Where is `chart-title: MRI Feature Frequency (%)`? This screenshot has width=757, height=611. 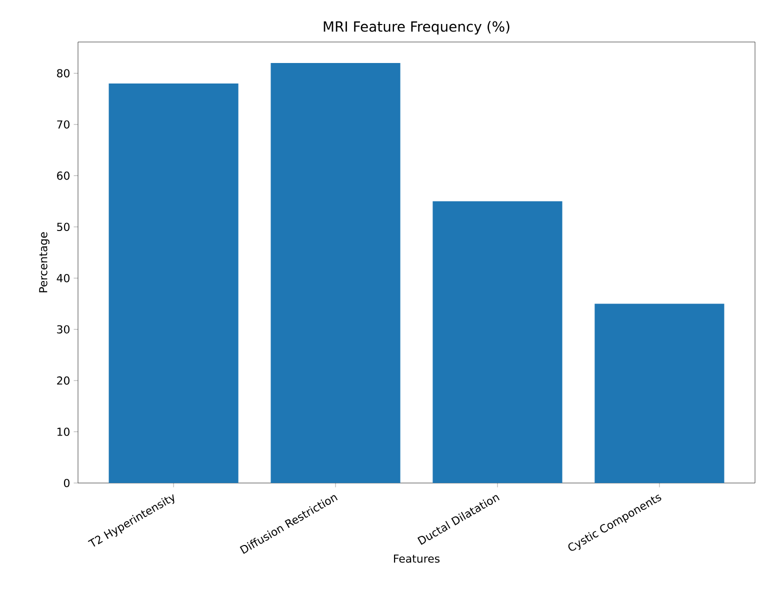 chart-title: MRI Feature Frequency (%) is located at coordinates (417, 28).